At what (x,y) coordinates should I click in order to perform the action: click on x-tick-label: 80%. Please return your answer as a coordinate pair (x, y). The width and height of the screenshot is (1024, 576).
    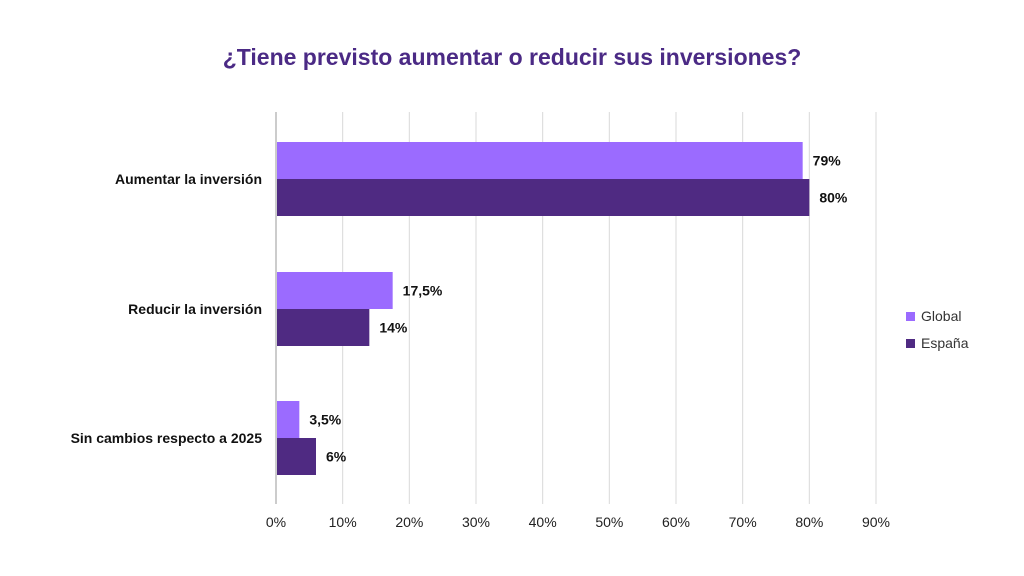
    Looking at the image, I should click on (809, 522).